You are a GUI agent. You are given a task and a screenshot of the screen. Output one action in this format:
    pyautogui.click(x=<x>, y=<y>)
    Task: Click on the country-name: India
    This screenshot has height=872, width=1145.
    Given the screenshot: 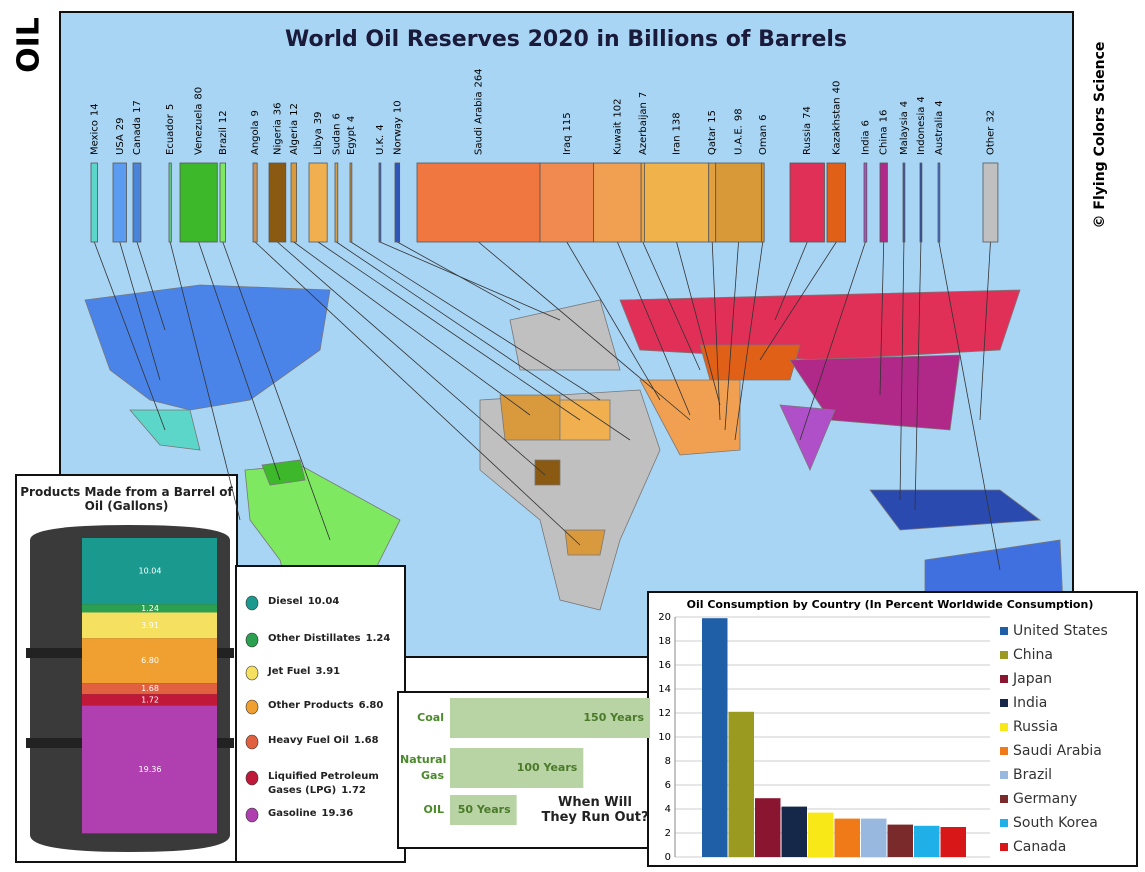 What is the action you would take?
    pyautogui.click(x=865, y=142)
    